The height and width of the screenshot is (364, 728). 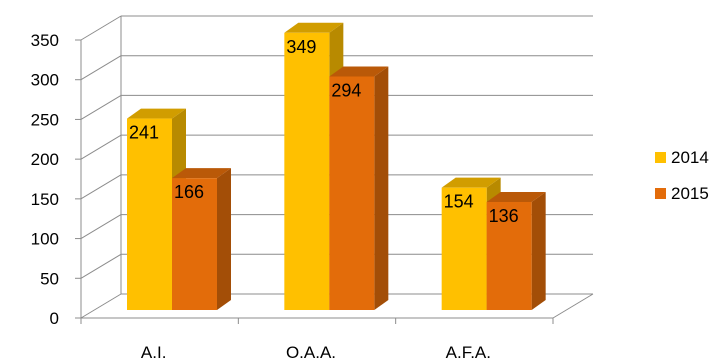 What do you see at coordinates (194, 244) in the screenshot?
I see `bar-2015-A.I.` at bounding box center [194, 244].